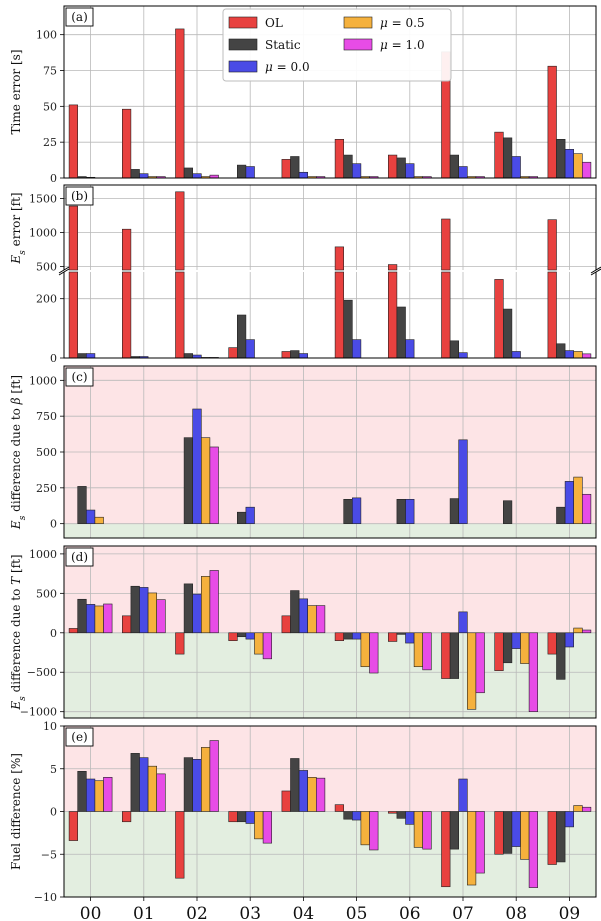 The width and height of the screenshot is (601, 921). What do you see at coordinates (79, 17) in the screenshot?
I see `panel-label: (a)` at bounding box center [79, 17].